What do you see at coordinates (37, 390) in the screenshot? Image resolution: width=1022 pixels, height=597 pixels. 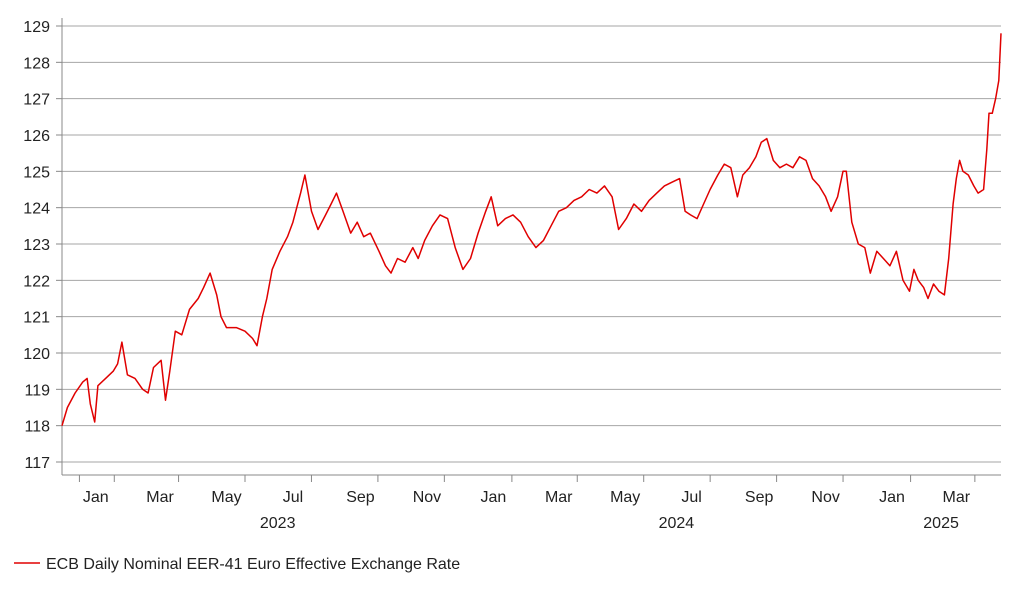 I see `y-tick-label-119: 119` at bounding box center [37, 390].